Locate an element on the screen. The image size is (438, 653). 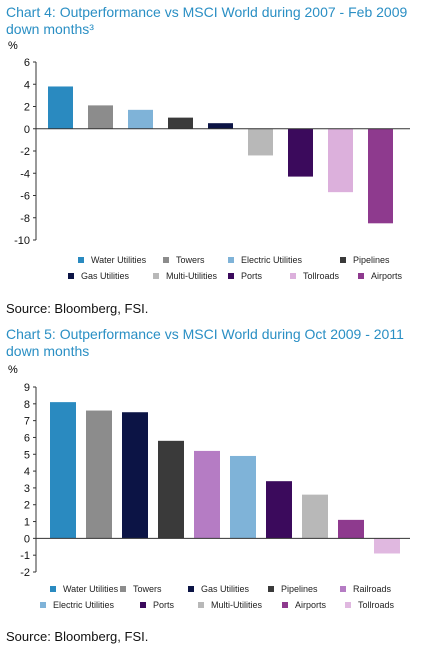
chart4-legend-label-tollroads: Tollroads is located at coordinates (321, 276).